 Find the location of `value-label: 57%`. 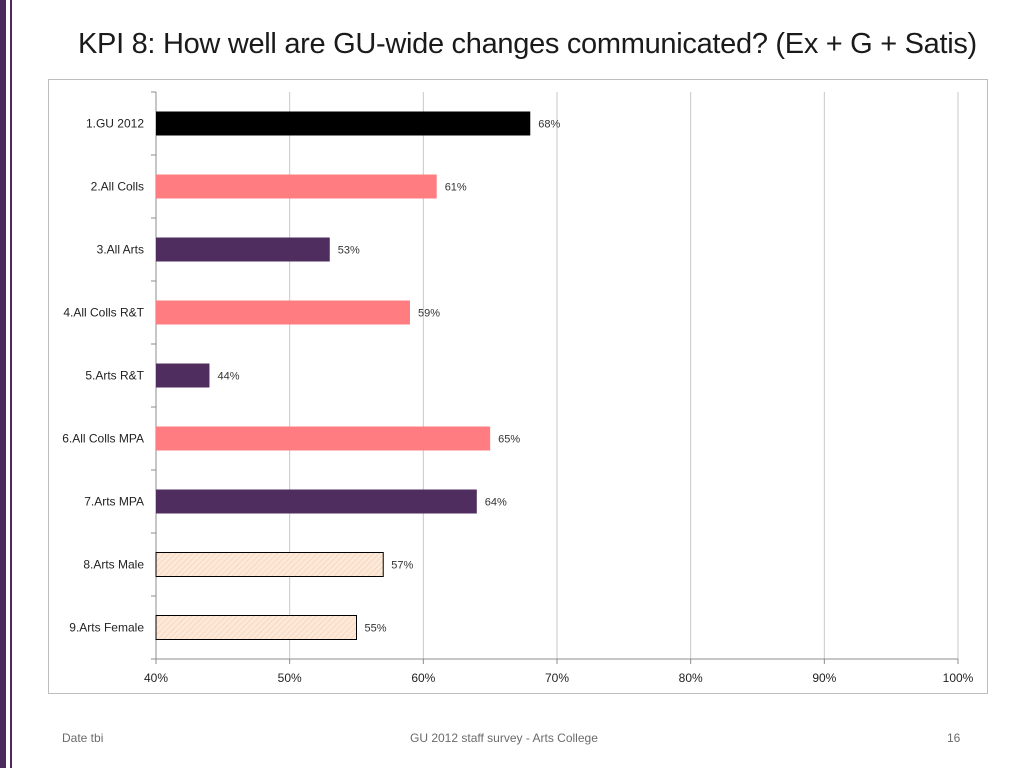

value-label: 57% is located at coordinates (402, 566).